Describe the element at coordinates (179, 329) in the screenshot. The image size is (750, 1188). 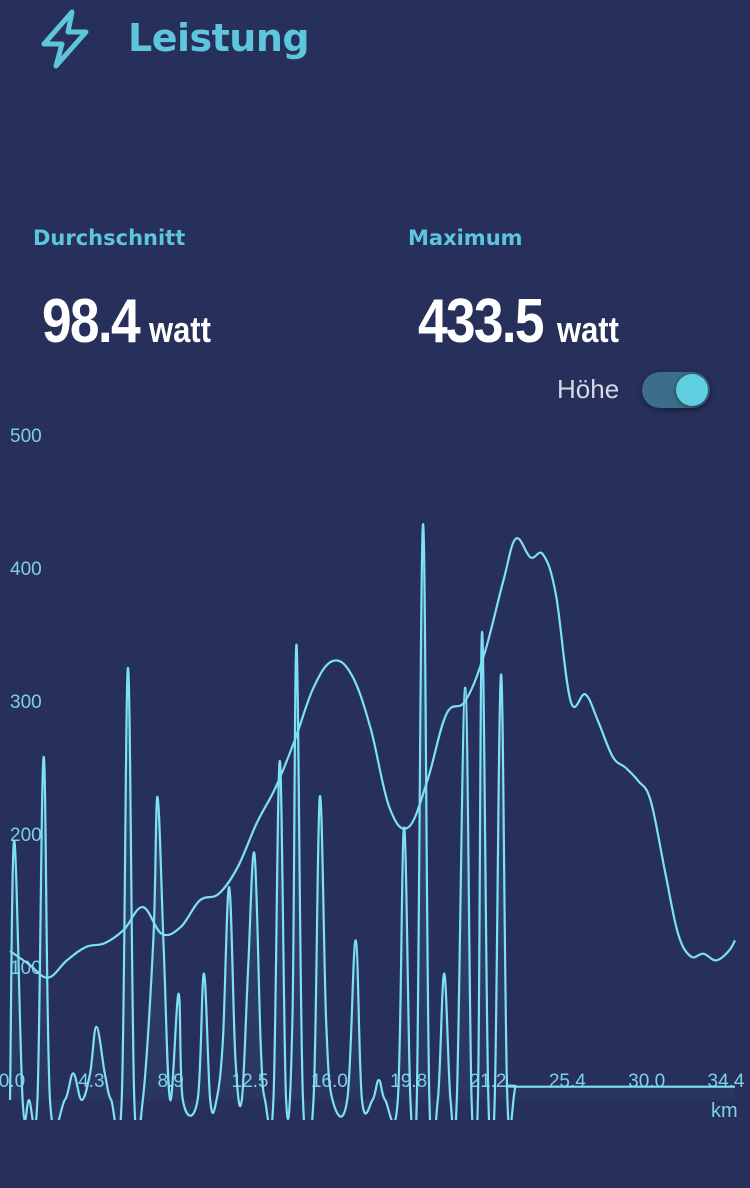
I see `average-unit: watt` at that location.